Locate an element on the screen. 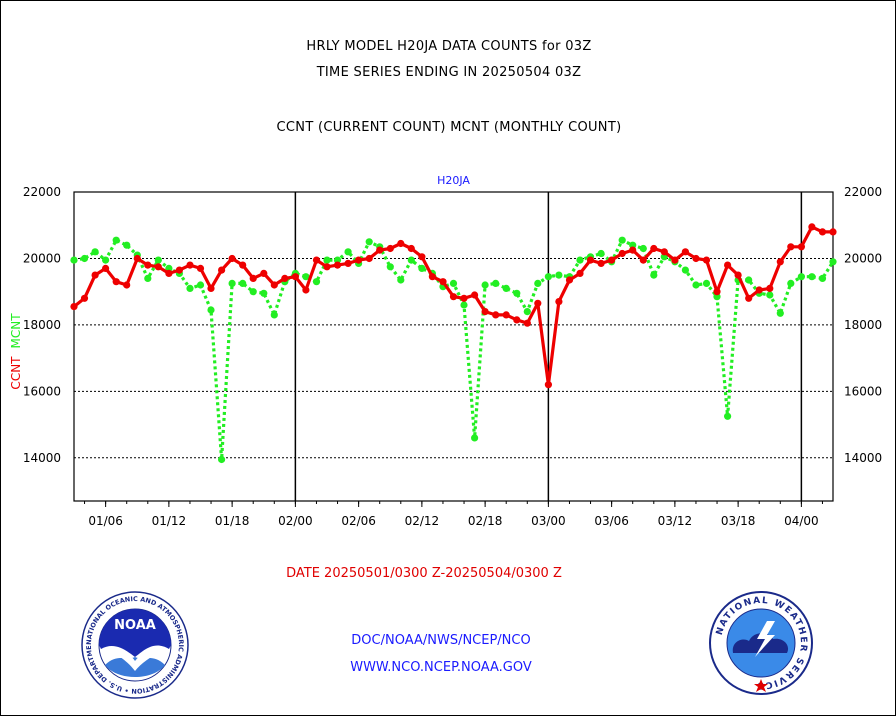  x-tick-label: 03/06 is located at coordinates (611, 521).